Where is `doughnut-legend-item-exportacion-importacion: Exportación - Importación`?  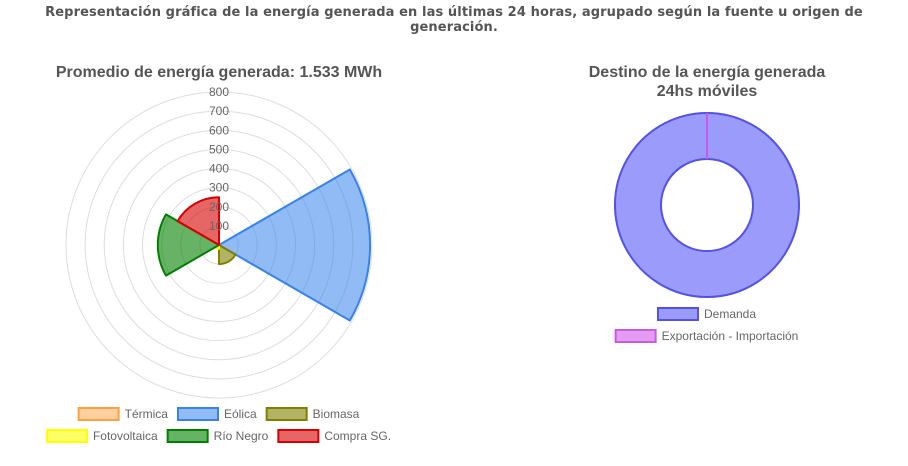
doughnut-legend-item-exportacion-importacion: Exportación - Importación is located at coordinates (706, 336).